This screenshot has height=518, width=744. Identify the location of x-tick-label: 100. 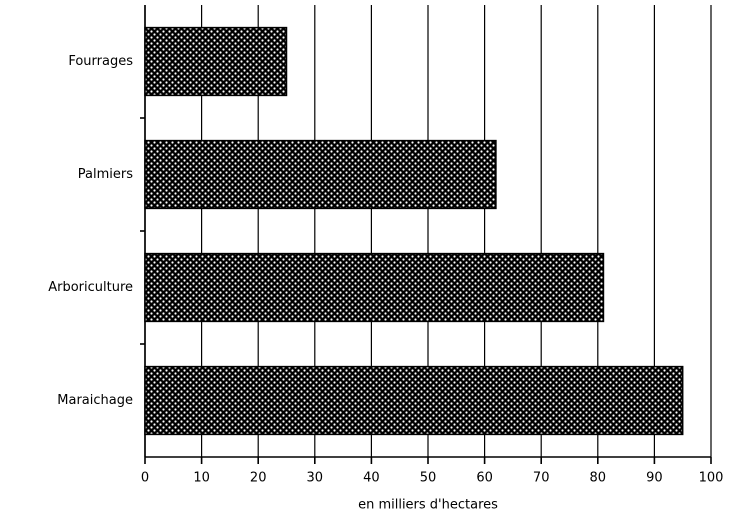
(711, 478).